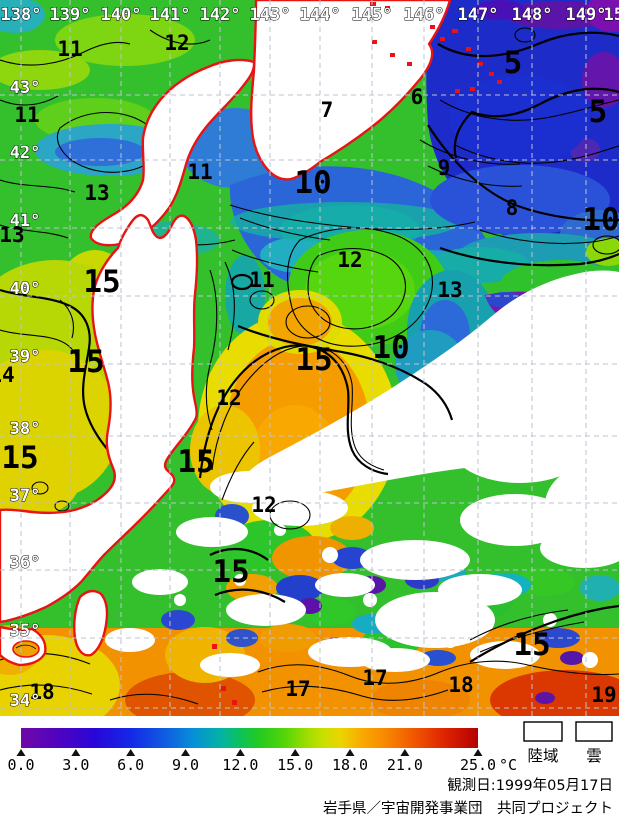  I want to click on temp-contour-label: 8, so click(512, 208).